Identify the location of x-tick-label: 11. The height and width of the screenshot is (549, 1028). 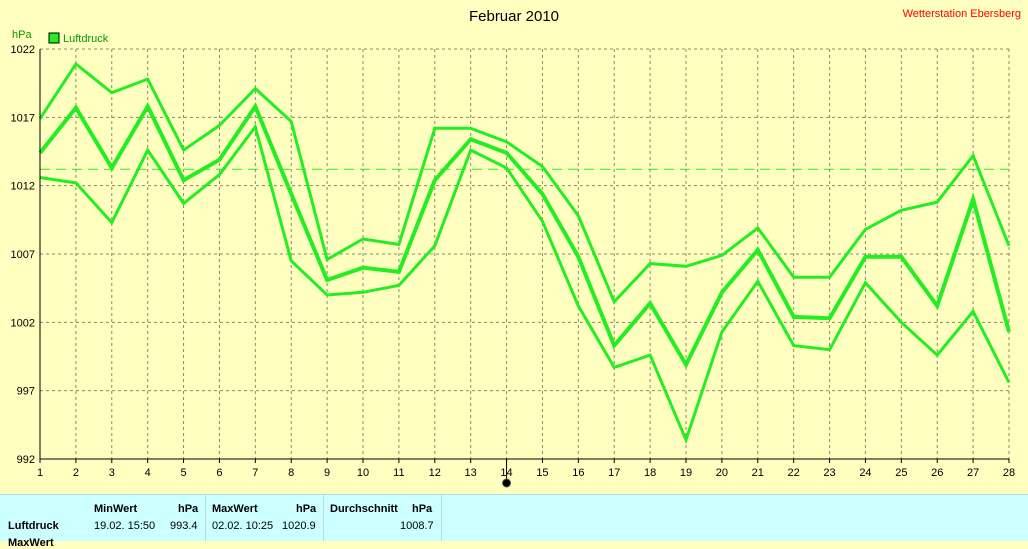
(398, 473).